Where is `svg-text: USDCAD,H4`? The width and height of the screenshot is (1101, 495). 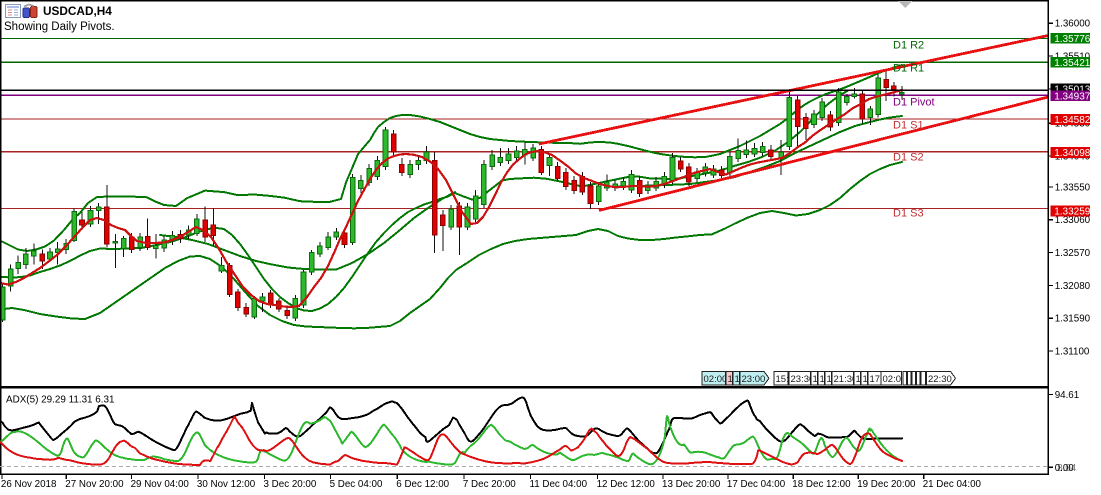 svg-text: USDCAD,H4 is located at coordinates (77, 11).